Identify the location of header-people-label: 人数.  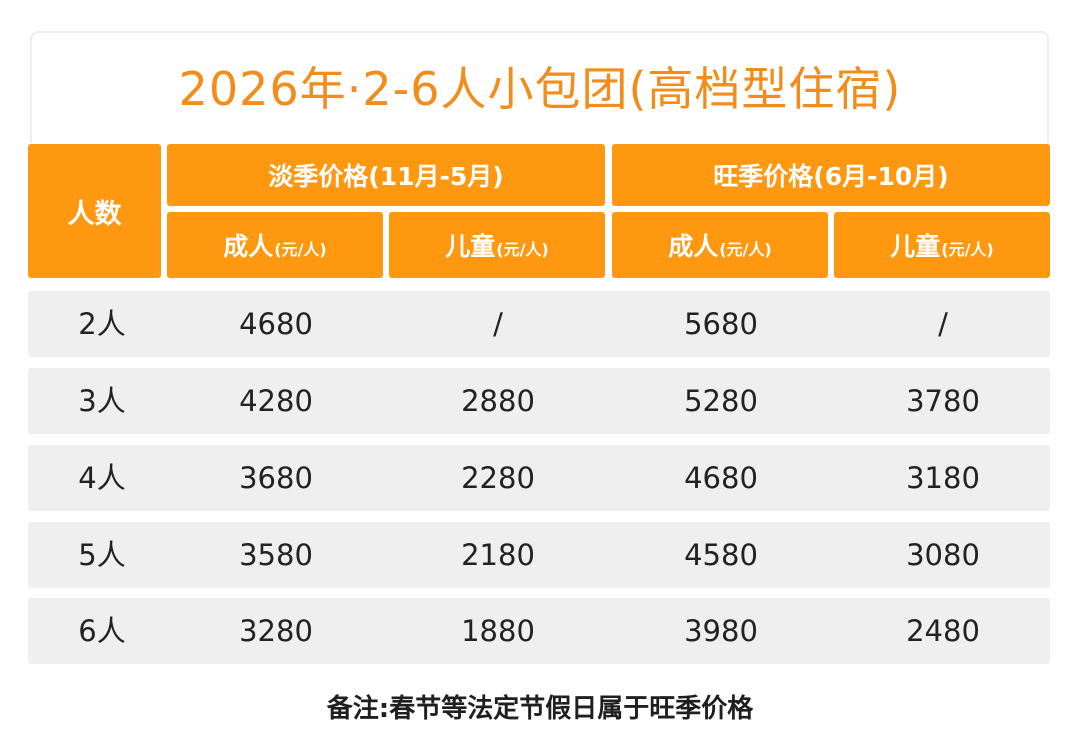
(94, 214).